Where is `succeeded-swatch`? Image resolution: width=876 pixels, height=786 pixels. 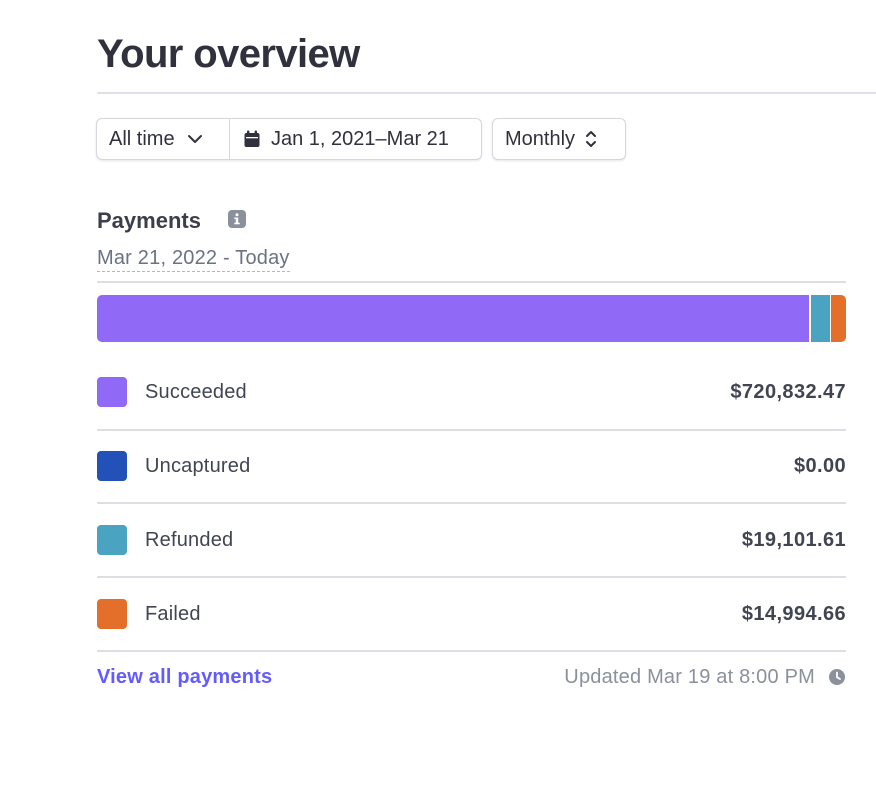
succeeded-swatch is located at coordinates (112, 392).